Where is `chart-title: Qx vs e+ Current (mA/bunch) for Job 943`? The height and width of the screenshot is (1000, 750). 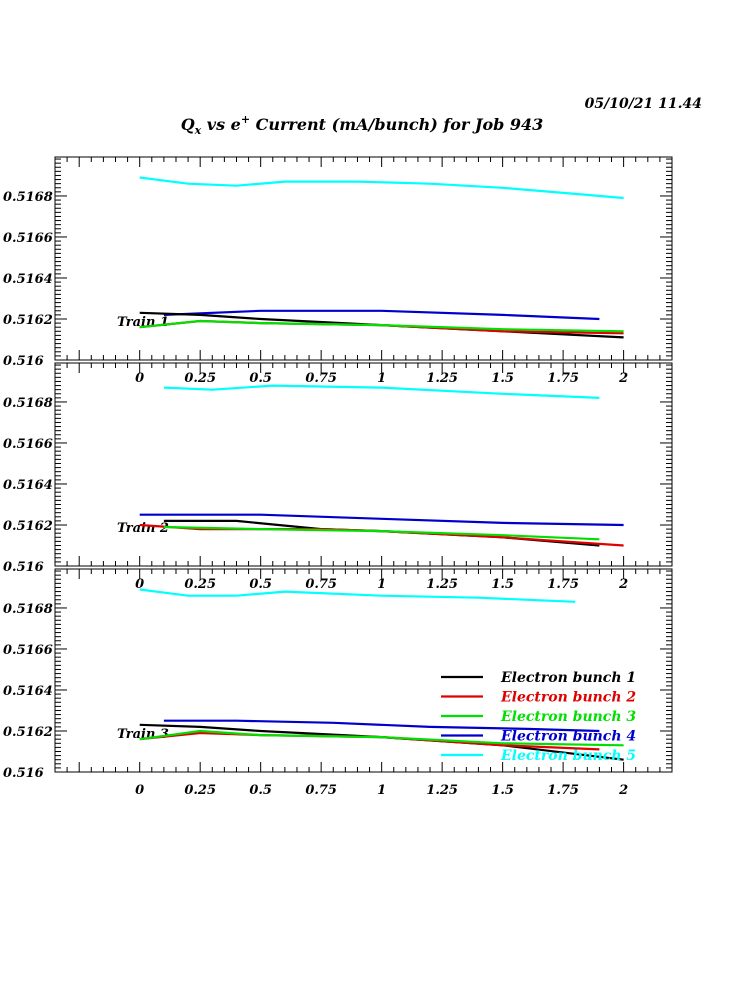
chart-title: Qx vs e+ Current (mA/bunch) for Job 943 is located at coordinates (362, 125).